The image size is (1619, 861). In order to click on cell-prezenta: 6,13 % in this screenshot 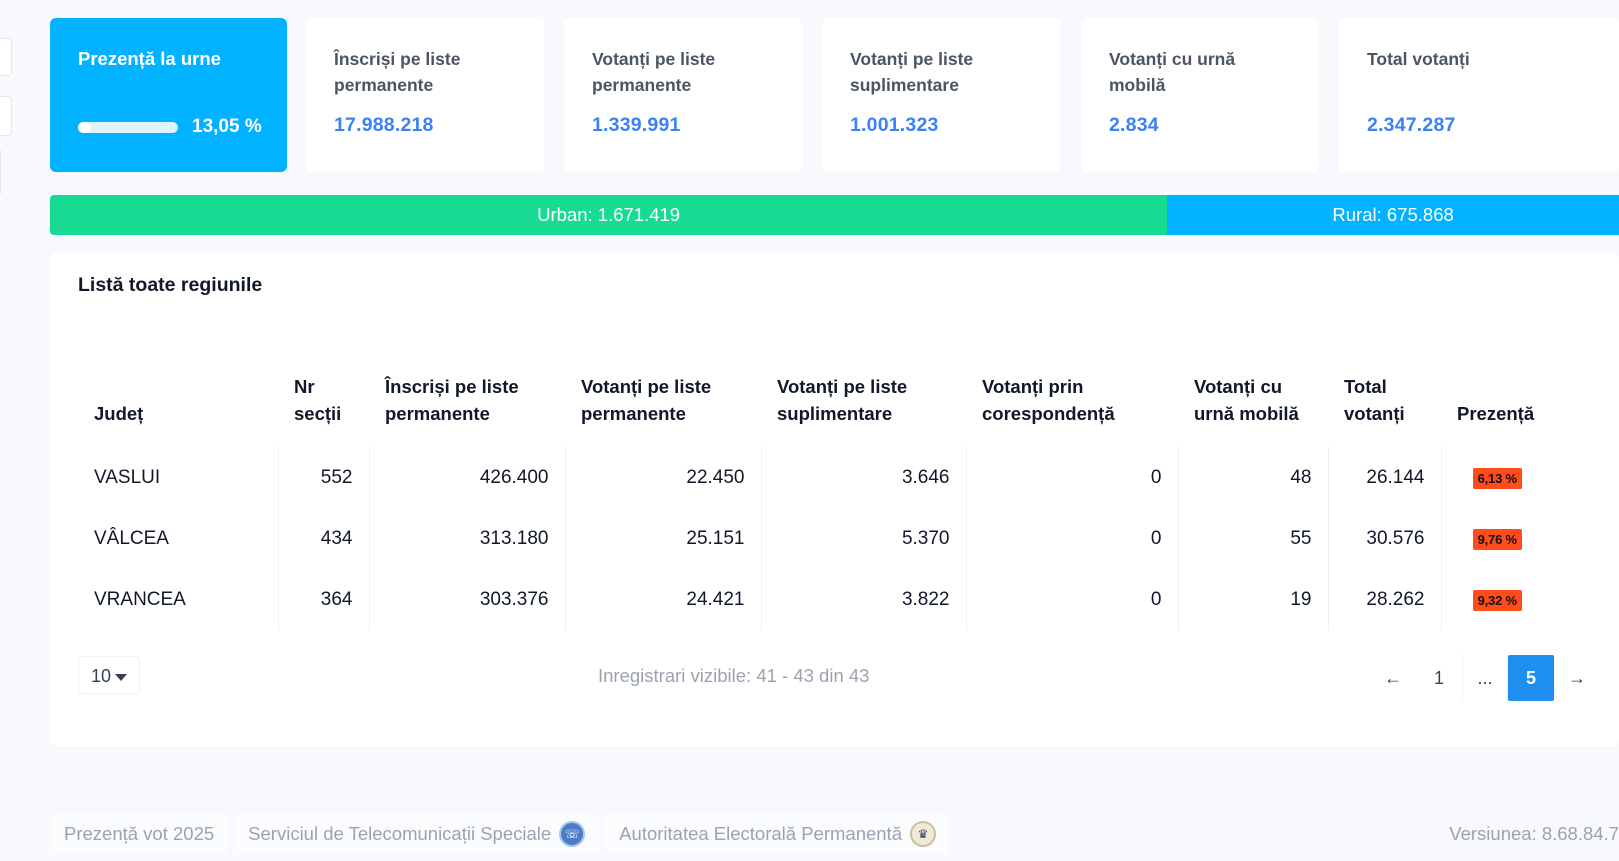, I will do `click(1497, 477)`.